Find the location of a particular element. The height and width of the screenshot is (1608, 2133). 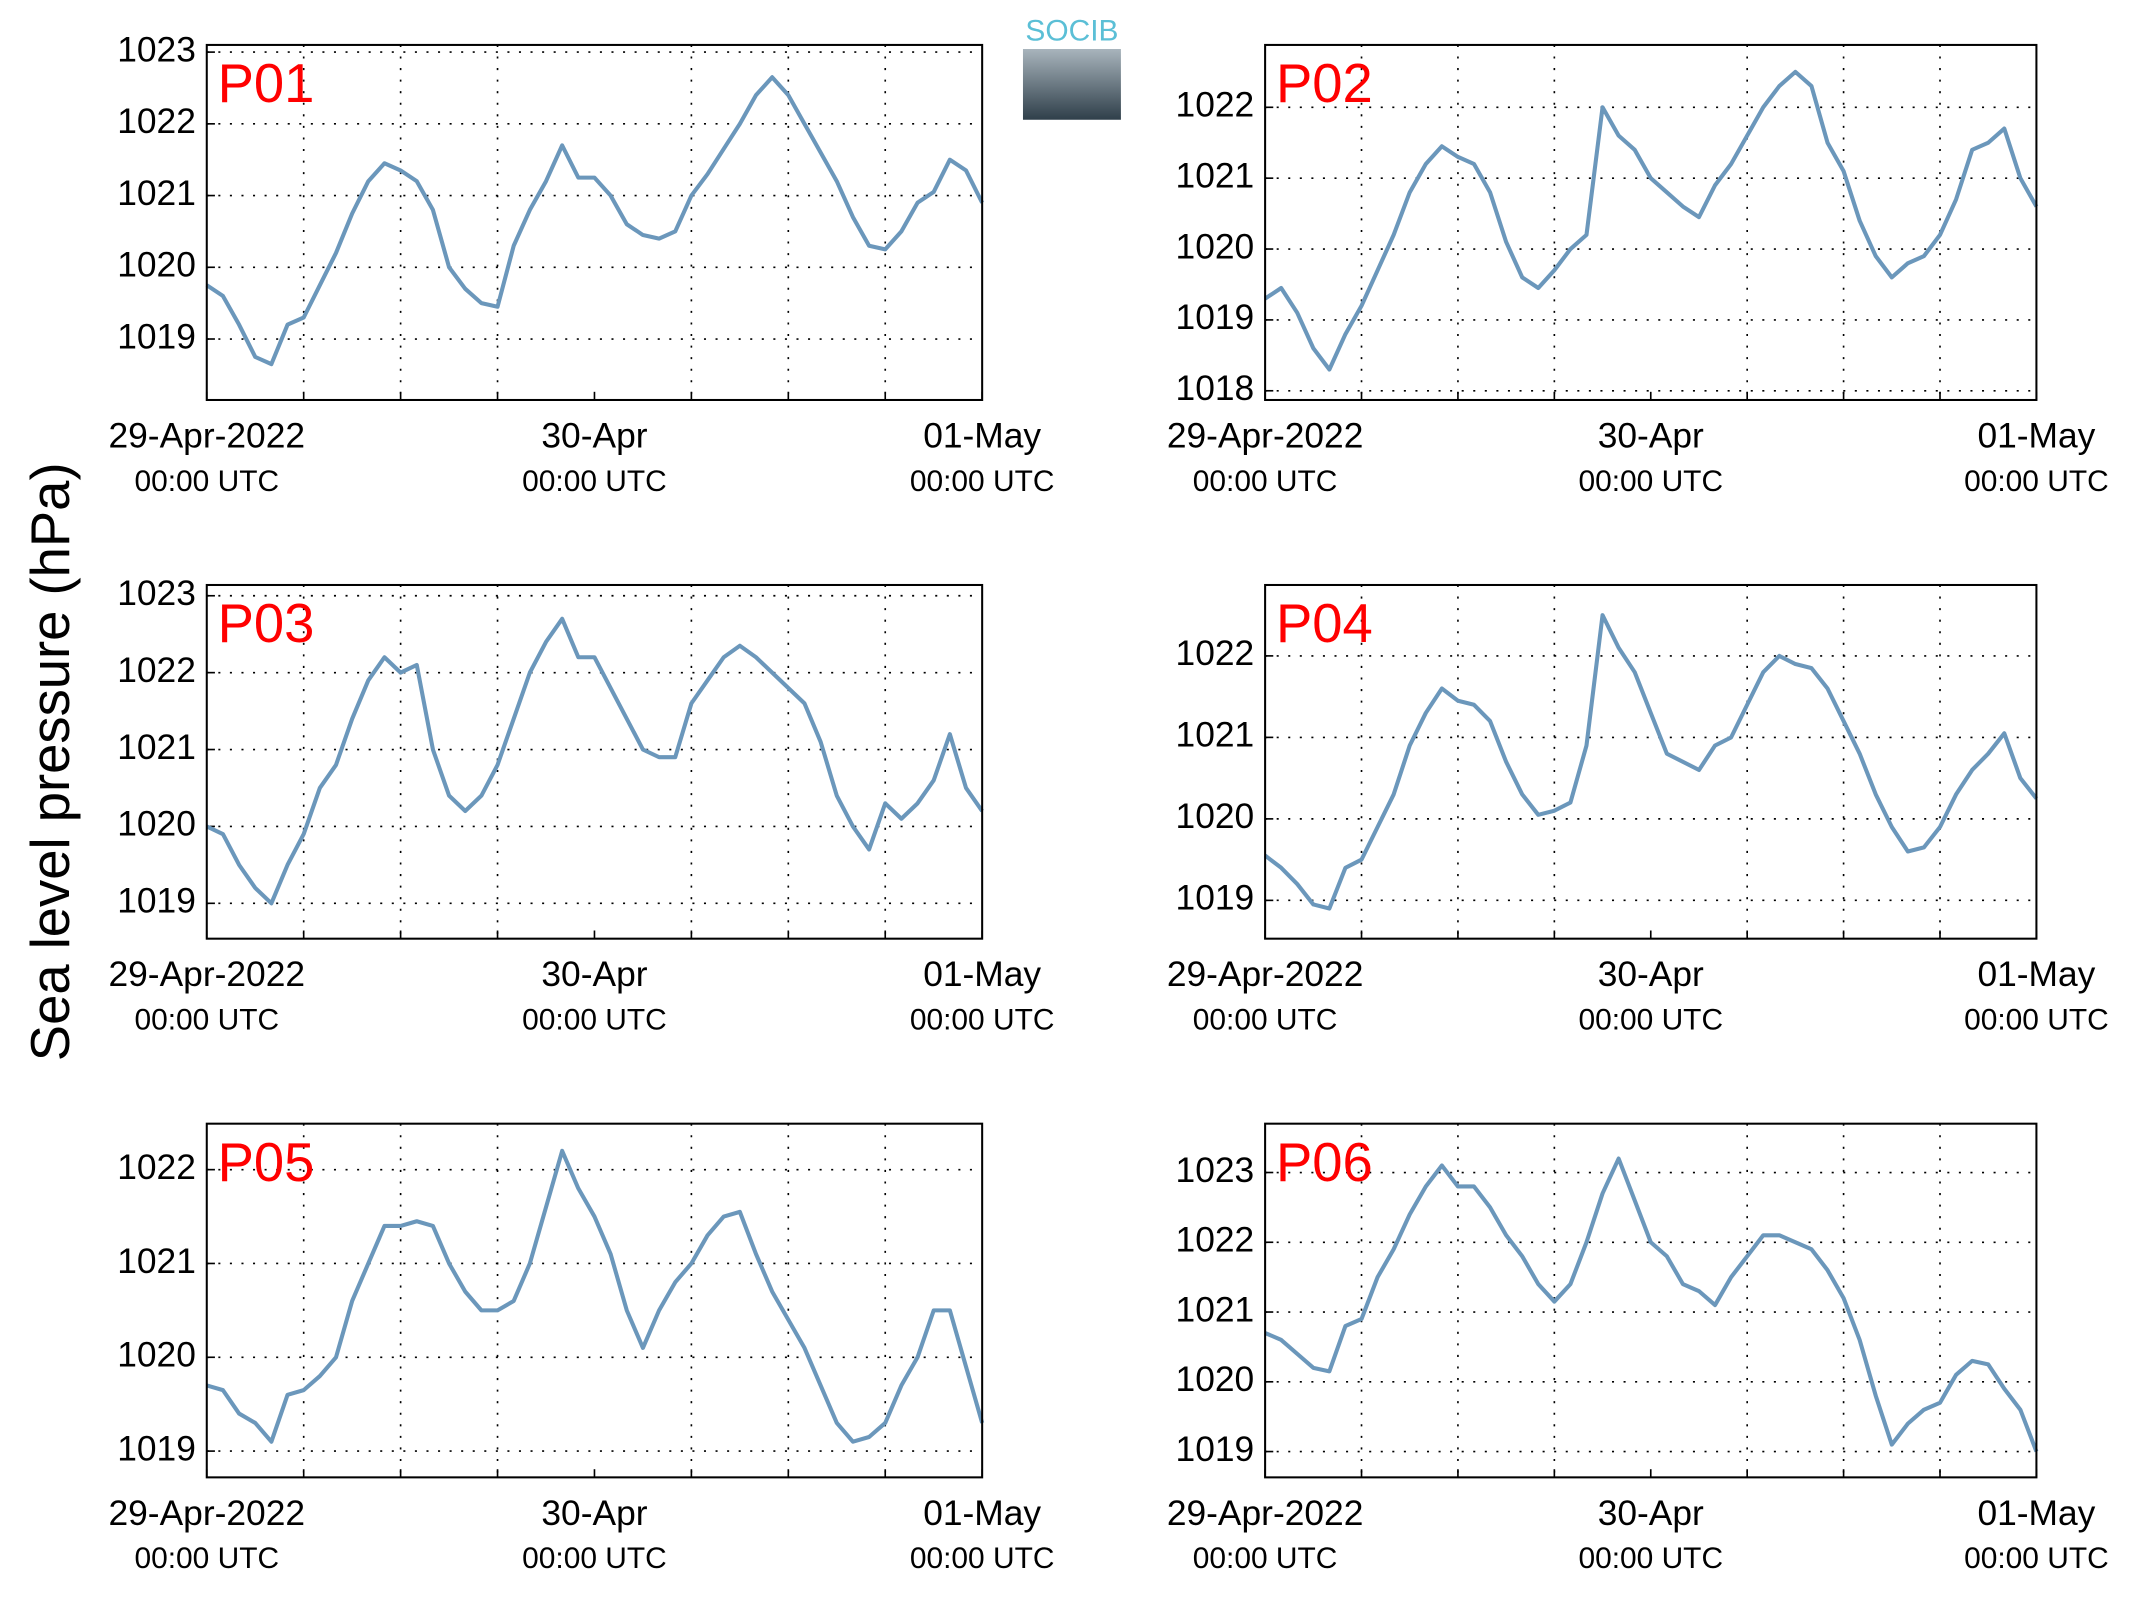

panel-title: P01 is located at coordinates (266, 83).